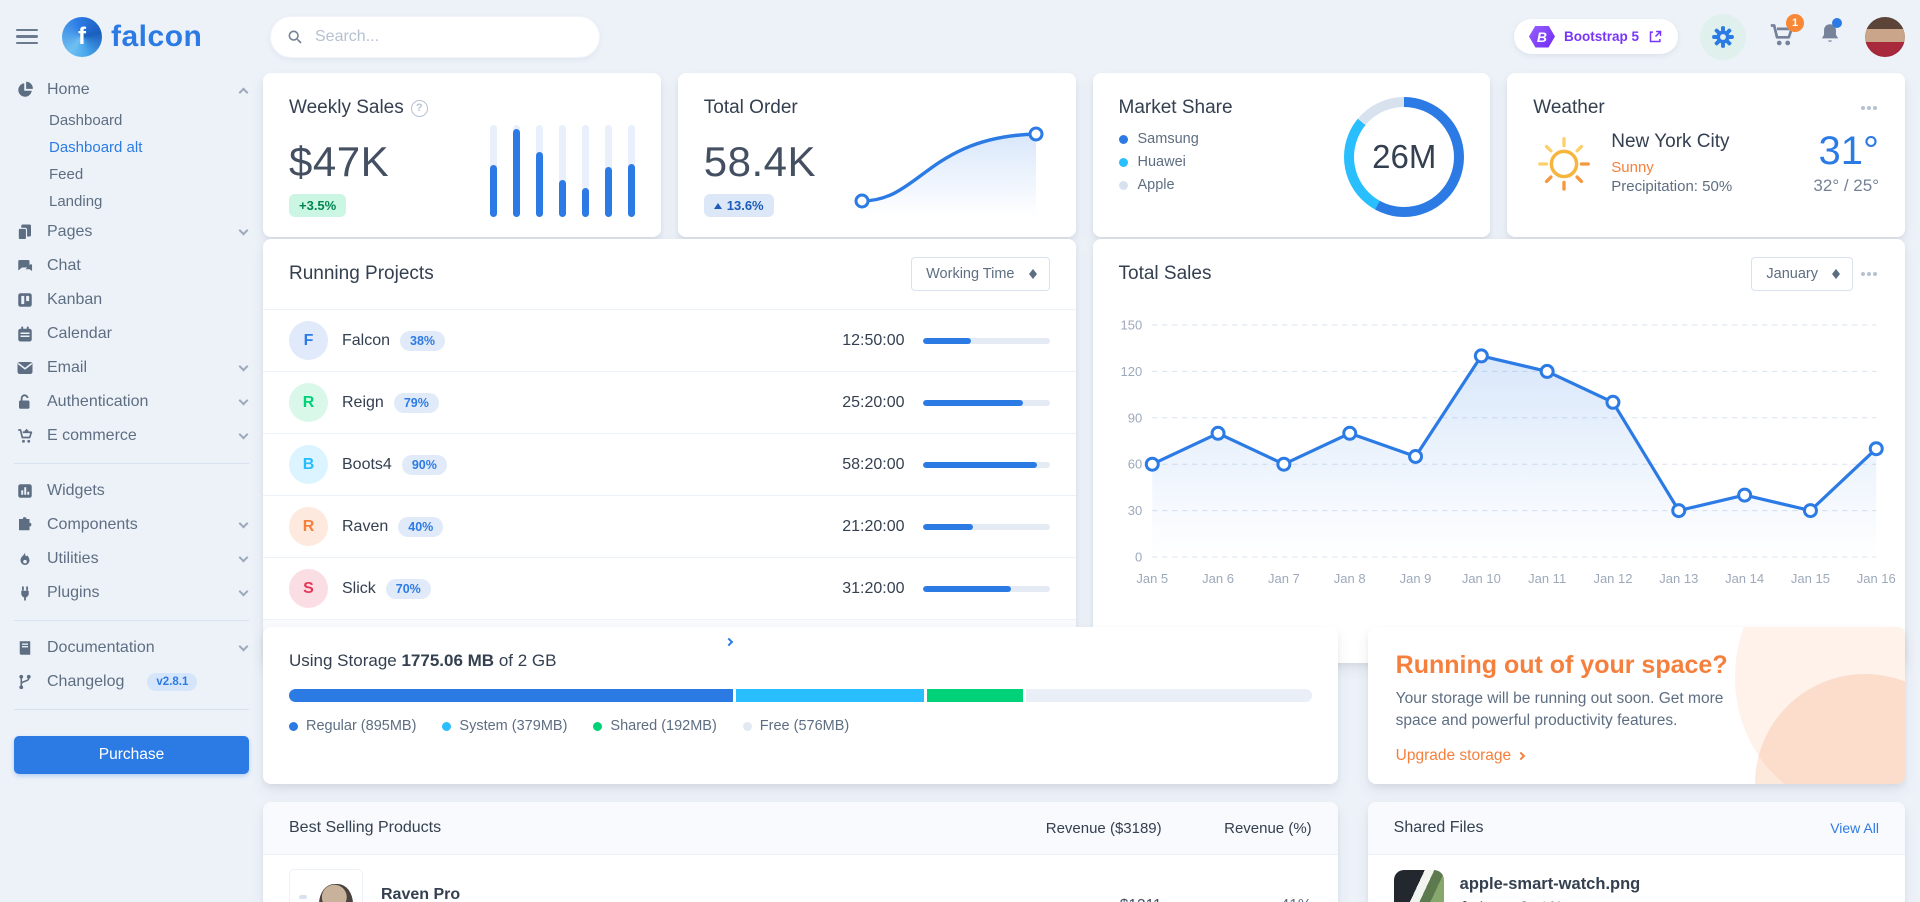 This screenshot has width=1920, height=902. What do you see at coordinates (365, 526) in the screenshot?
I see `project-name: Raven` at bounding box center [365, 526].